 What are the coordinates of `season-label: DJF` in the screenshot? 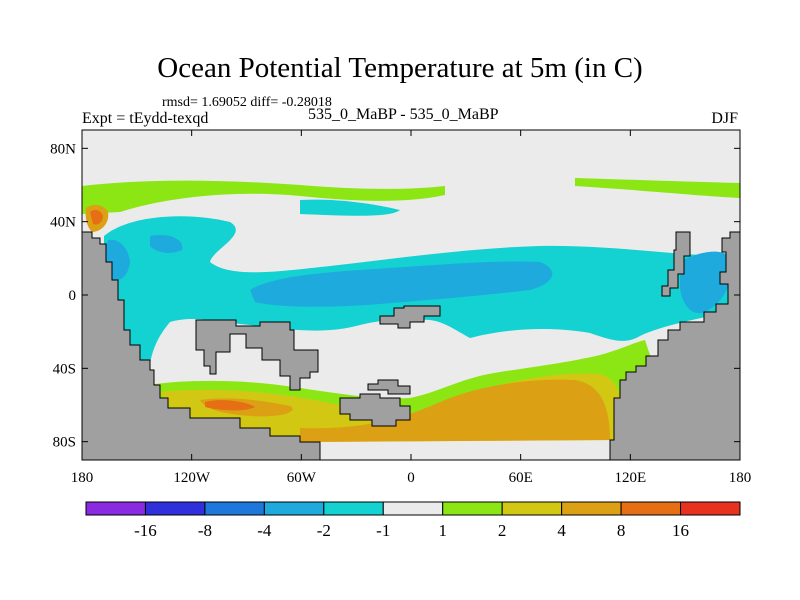 It's located at (724, 118).